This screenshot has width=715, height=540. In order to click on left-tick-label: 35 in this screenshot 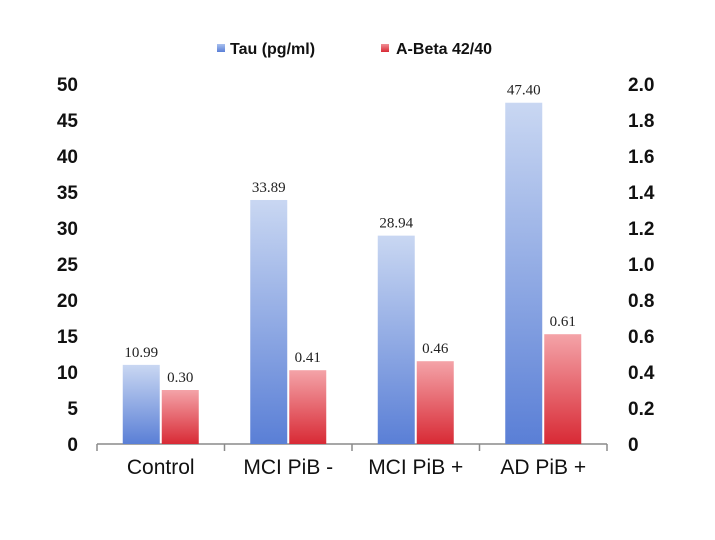, I will do `click(68, 193)`.